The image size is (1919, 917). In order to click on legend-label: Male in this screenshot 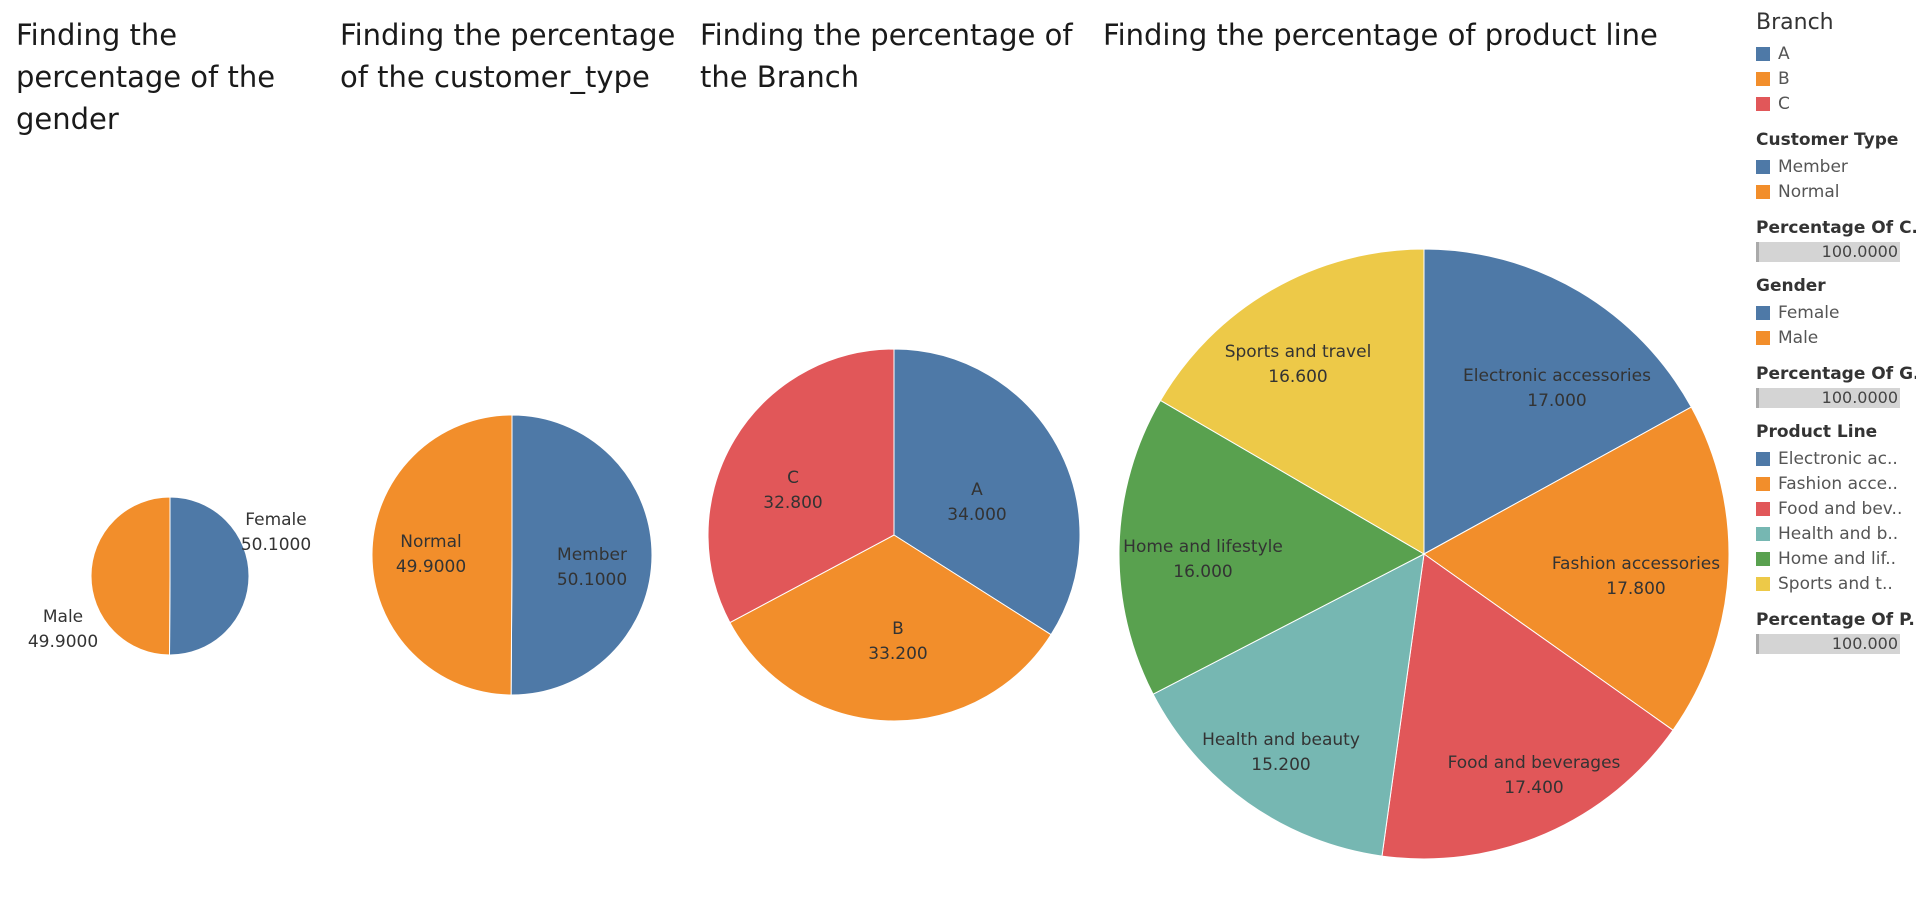, I will do `click(1798, 337)`.